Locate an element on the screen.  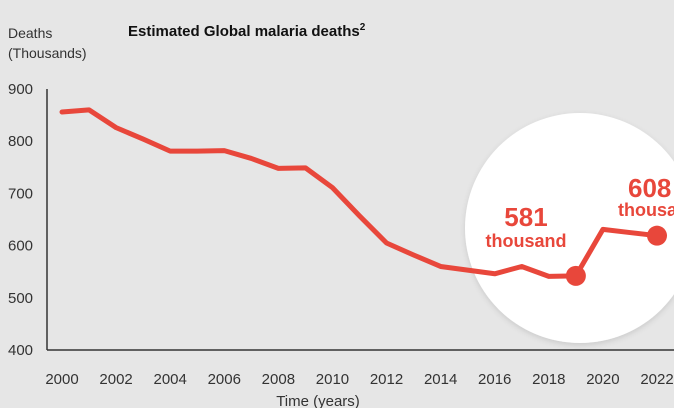
callout-2022-unit: thousand is located at coordinates (646, 210).